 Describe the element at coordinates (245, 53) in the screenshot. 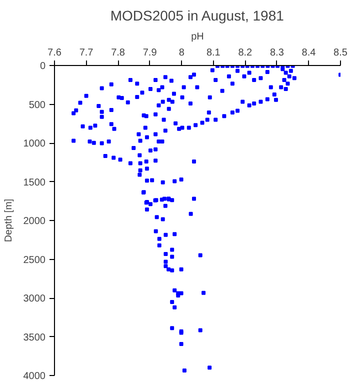

I see `x-tick-label: 8.2` at that location.